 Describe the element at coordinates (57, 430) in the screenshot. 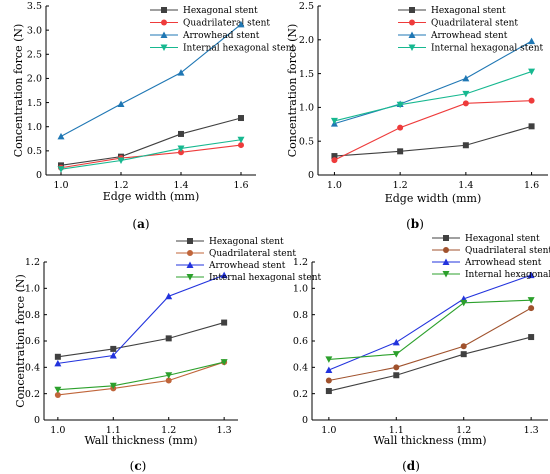

I see `x-tick-label: 1.0` at that location.